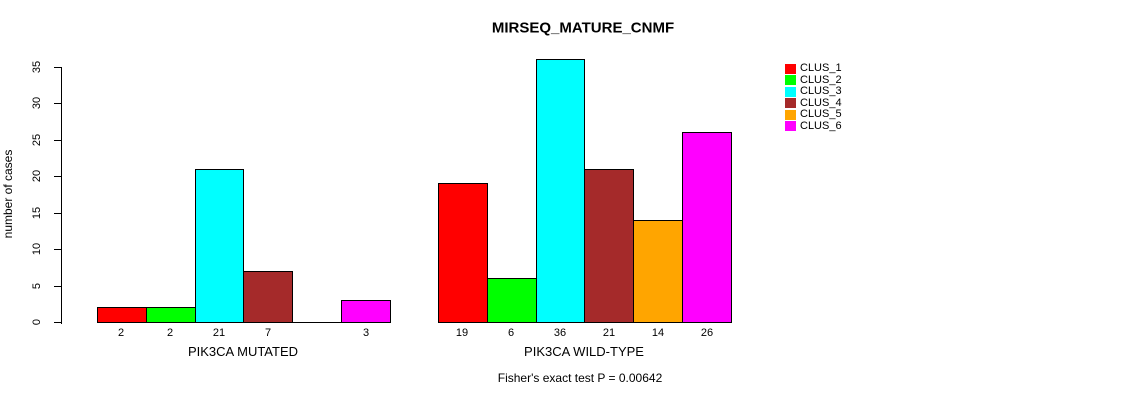 Image resolution: width=1140 pixels, height=400 pixels. I want to click on y-tick-label: 20, so click(37, 176).